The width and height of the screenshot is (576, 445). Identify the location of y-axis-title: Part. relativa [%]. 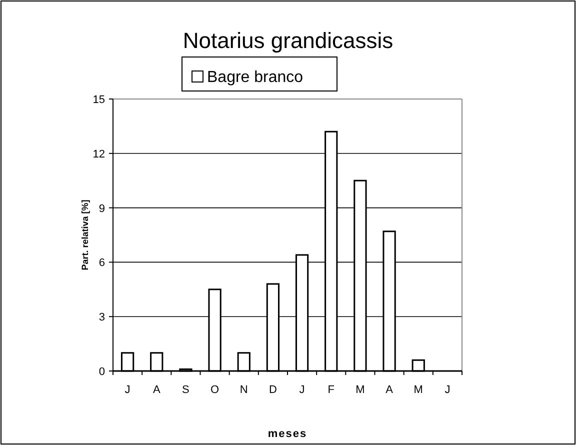
(85, 235).